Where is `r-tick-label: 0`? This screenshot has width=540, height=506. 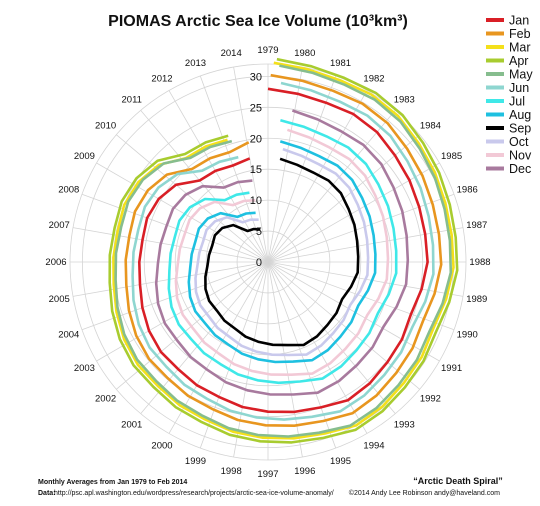 r-tick-label: 0 is located at coordinates (259, 263).